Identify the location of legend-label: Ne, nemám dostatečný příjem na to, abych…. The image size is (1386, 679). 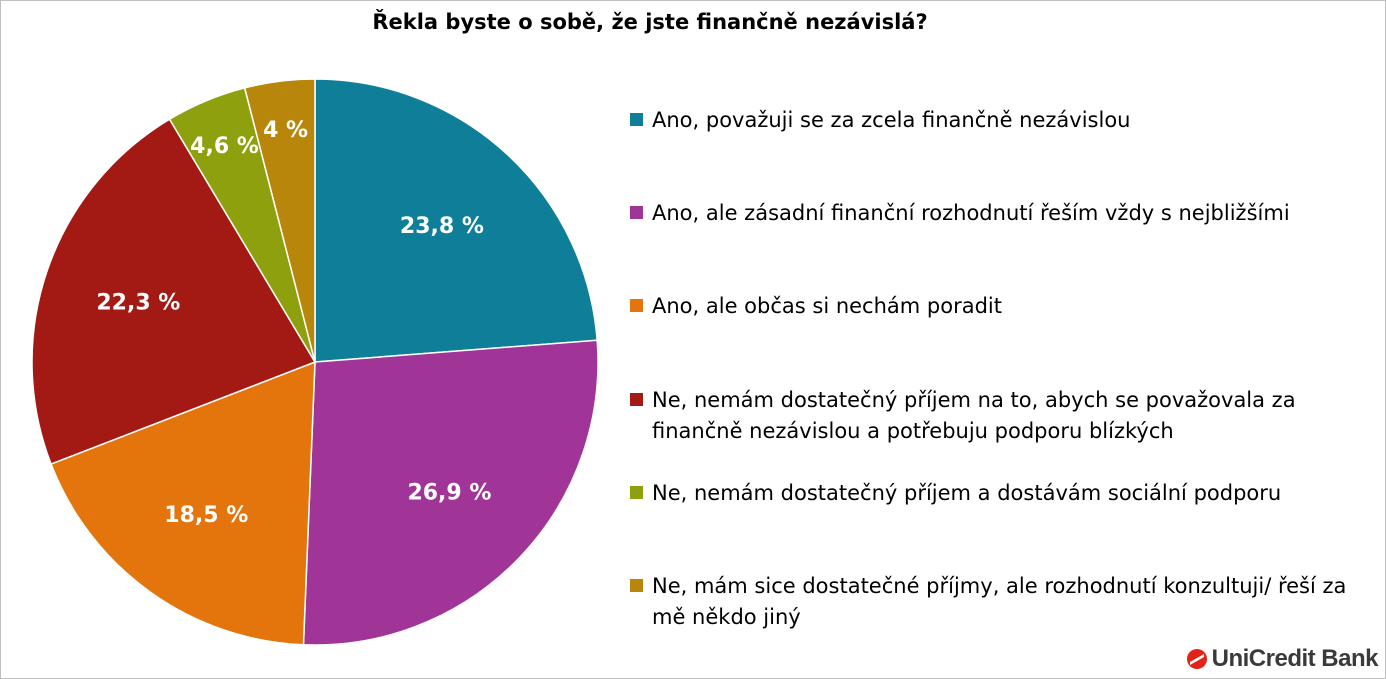
(974, 415).